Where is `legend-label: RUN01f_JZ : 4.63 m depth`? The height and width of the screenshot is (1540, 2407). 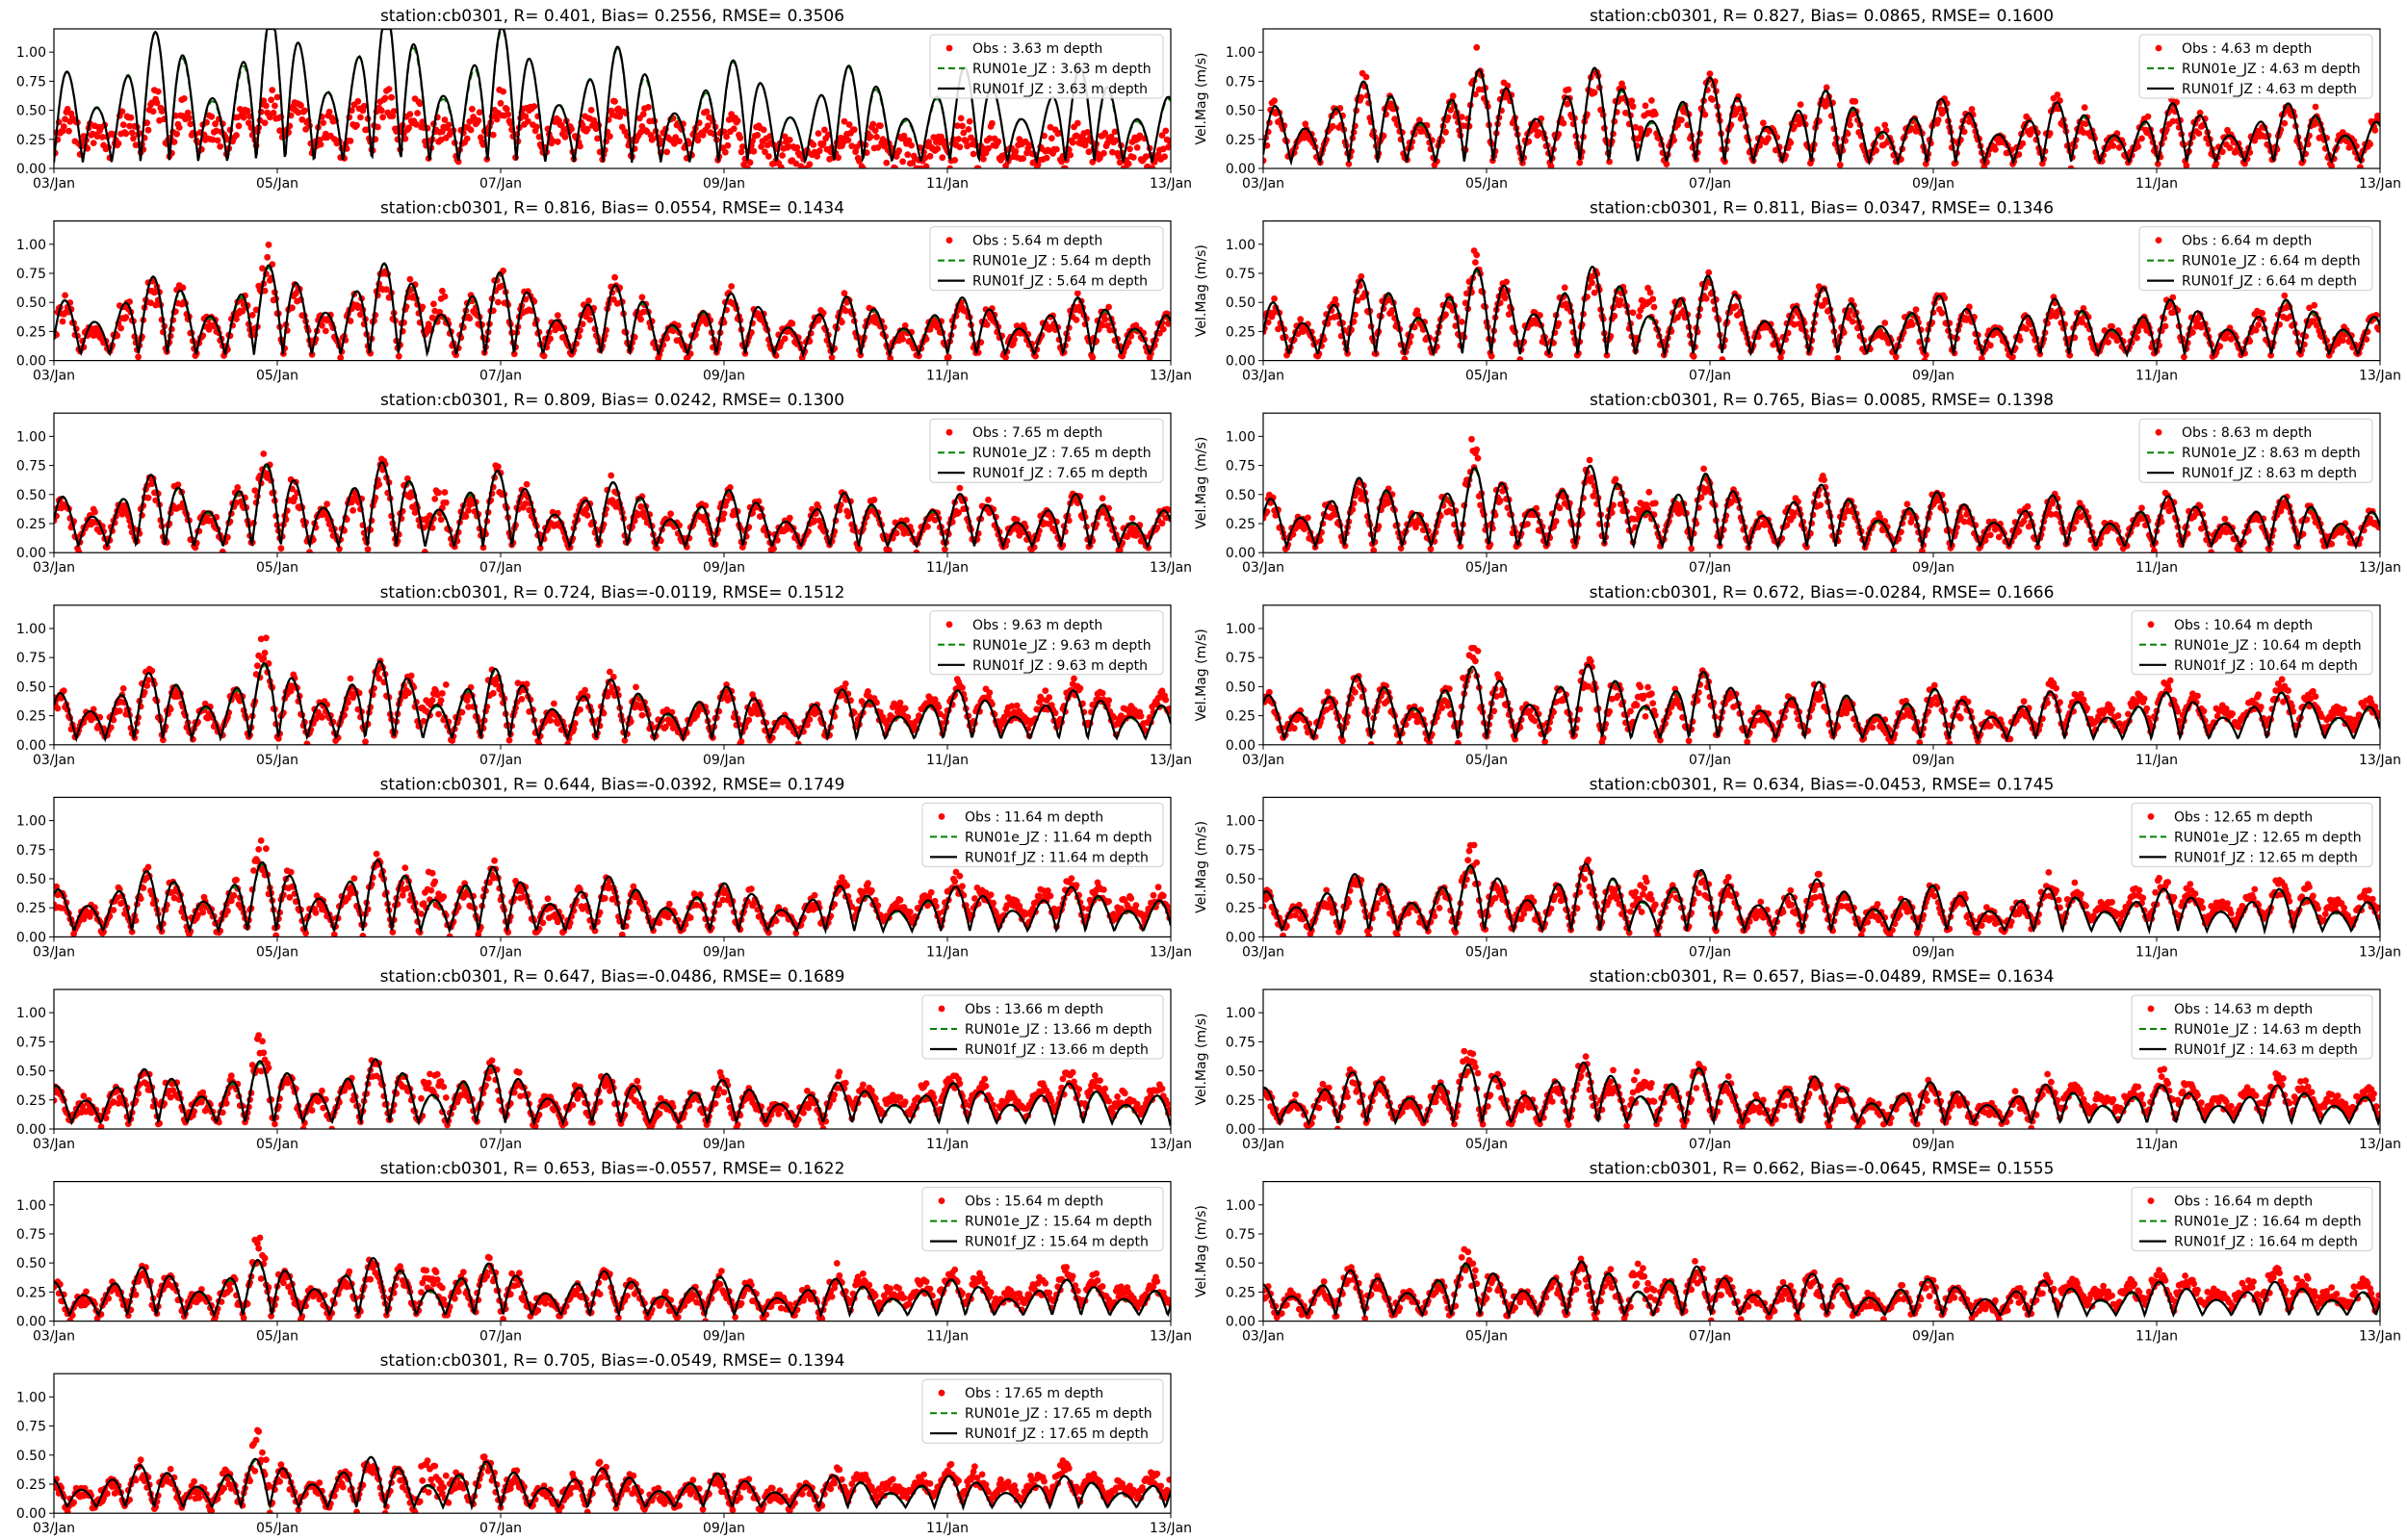
legend-label: RUN01f_JZ : 4.63 m depth is located at coordinates (2269, 89).